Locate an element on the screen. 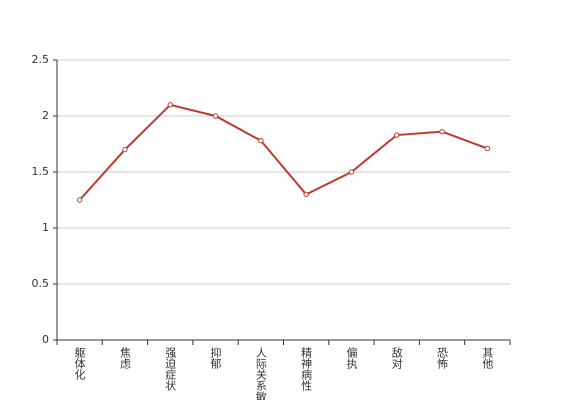 This screenshot has height=400, width=567. y-tick-label: 2.5 is located at coordinates (41, 59).